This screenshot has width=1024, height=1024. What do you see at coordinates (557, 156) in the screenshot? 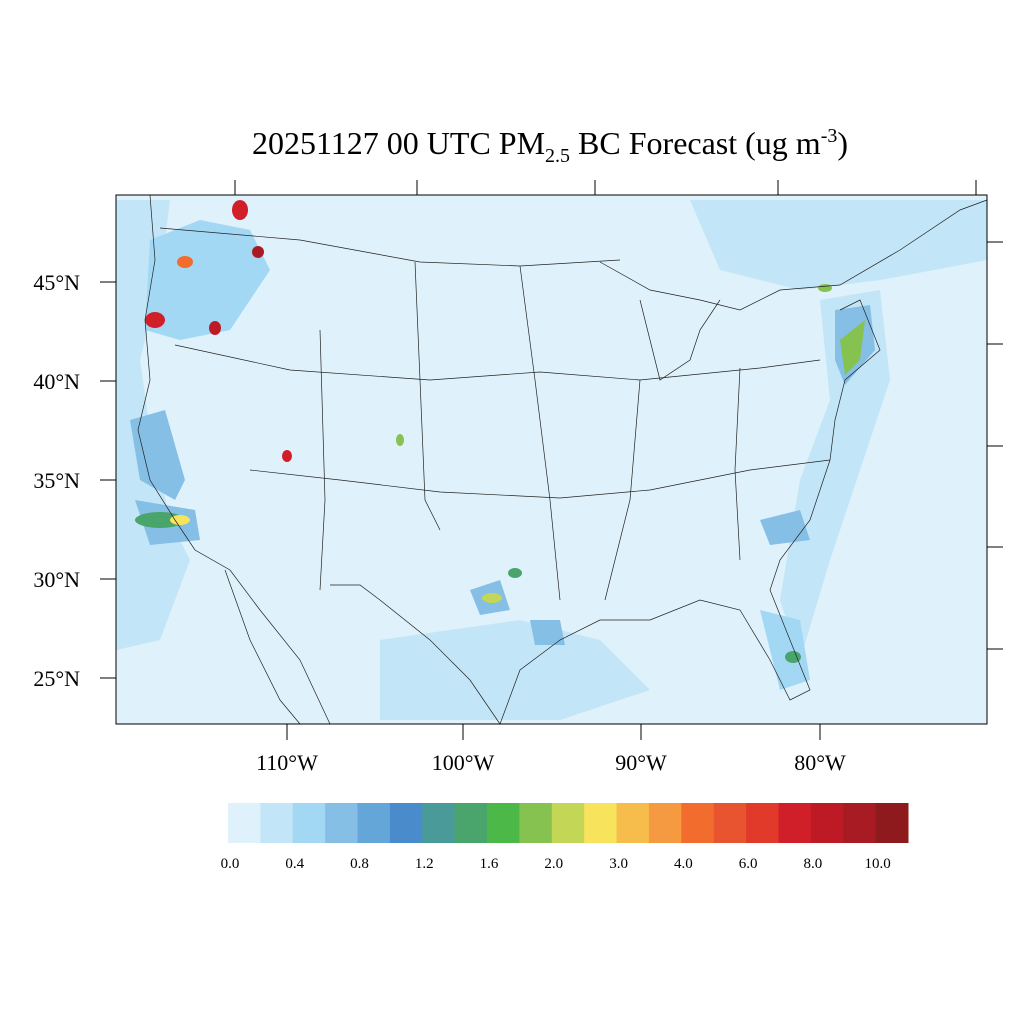
I see `title-subscript: 2.5` at bounding box center [557, 156].